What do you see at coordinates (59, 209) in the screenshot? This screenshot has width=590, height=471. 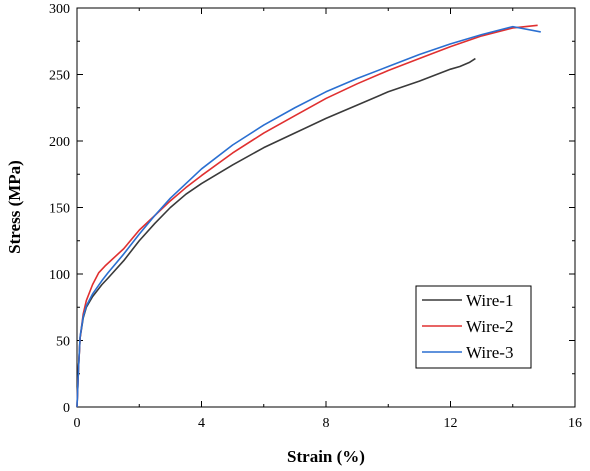 I see `y-tick-label: 150` at bounding box center [59, 209].